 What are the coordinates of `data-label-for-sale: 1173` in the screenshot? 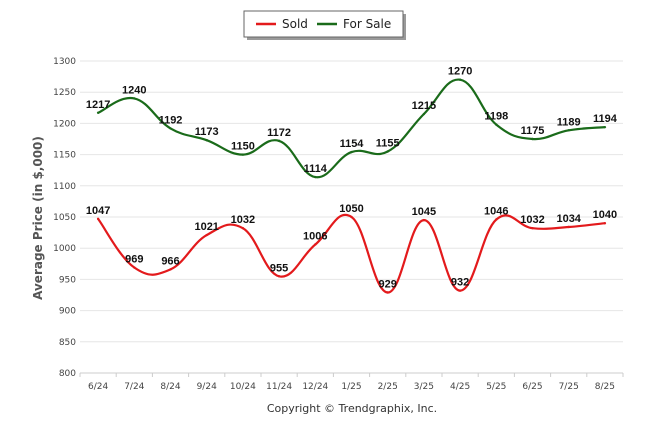 It's located at (207, 132).